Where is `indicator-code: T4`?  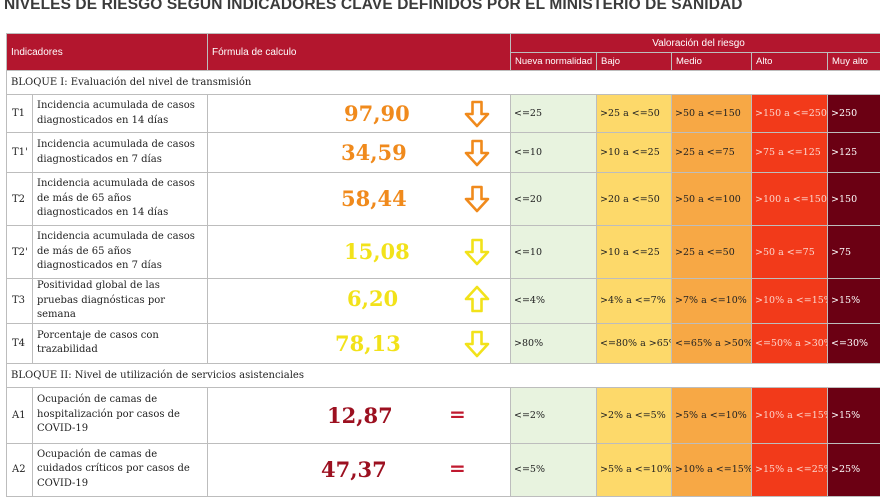
indicator-code: T4 is located at coordinates (20, 343).